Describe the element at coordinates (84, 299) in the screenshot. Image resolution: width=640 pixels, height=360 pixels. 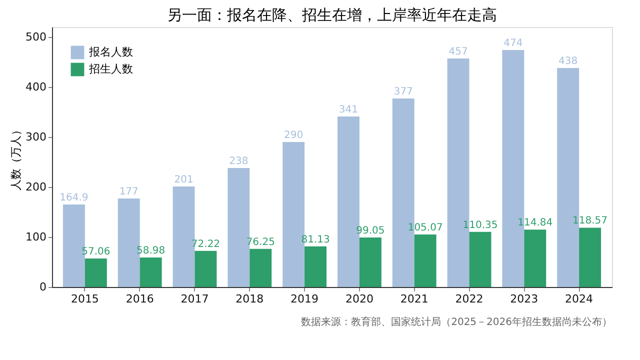
I see `x-tick-label: 2015` at that location.